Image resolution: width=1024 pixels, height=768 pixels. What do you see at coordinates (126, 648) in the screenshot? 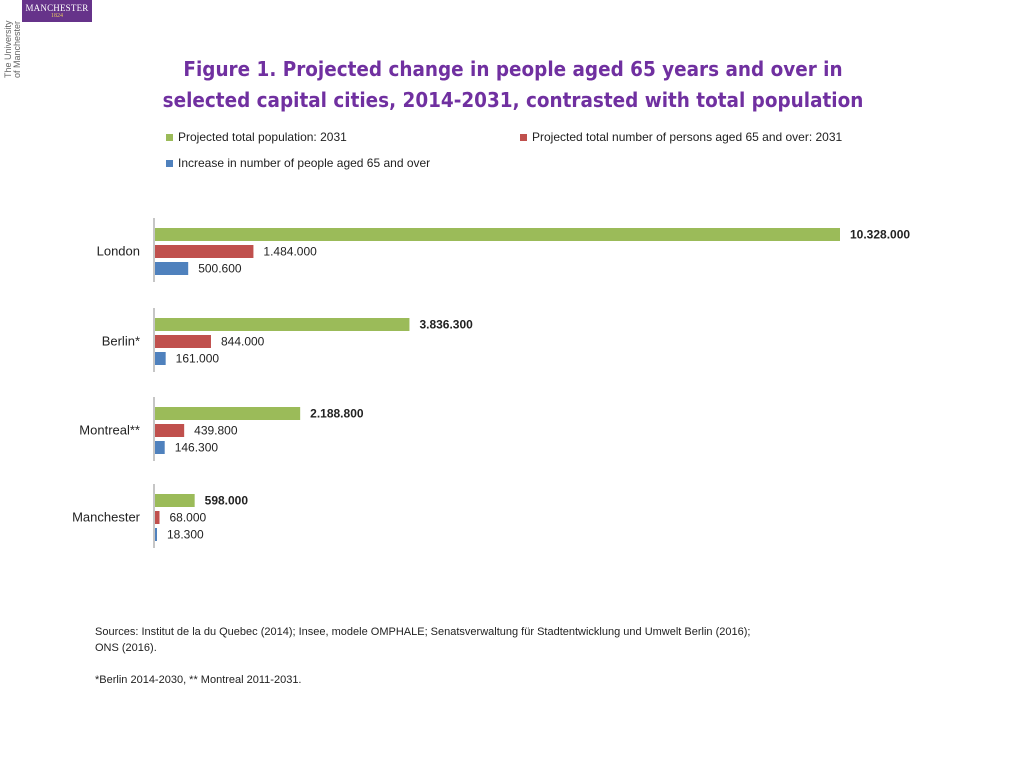
I see `sources-line-2: ONS (2016).` at bounding box center [126, 648].